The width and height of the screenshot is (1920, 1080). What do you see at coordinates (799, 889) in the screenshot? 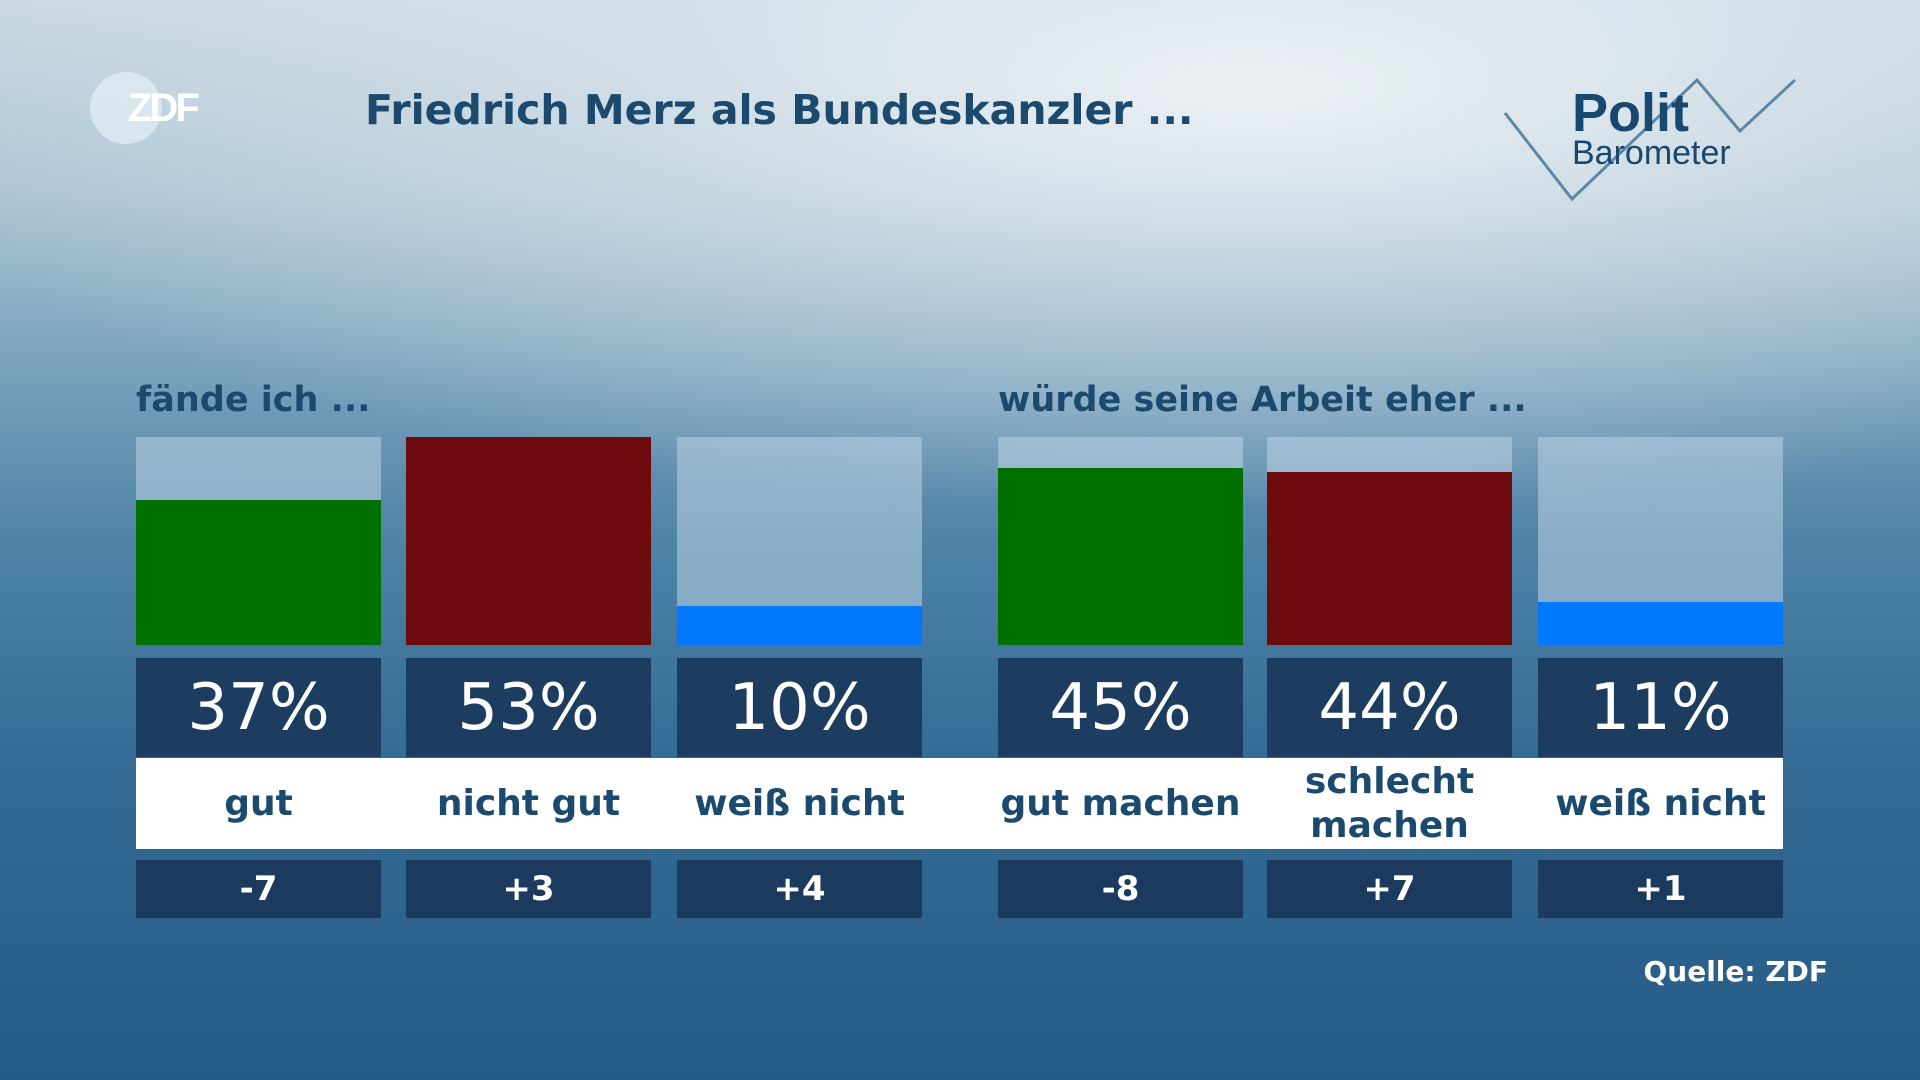
I see `change-label: +4` at bounding box center [799, 889].